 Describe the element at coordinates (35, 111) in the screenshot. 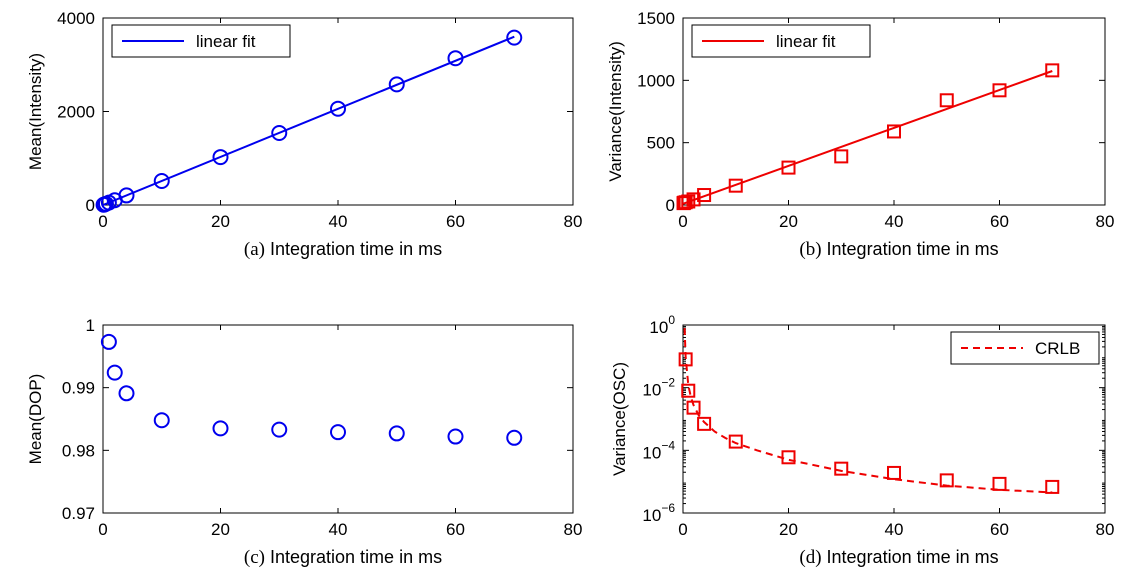

I see `y-axis-label: Mean(Intensity)` at that location.